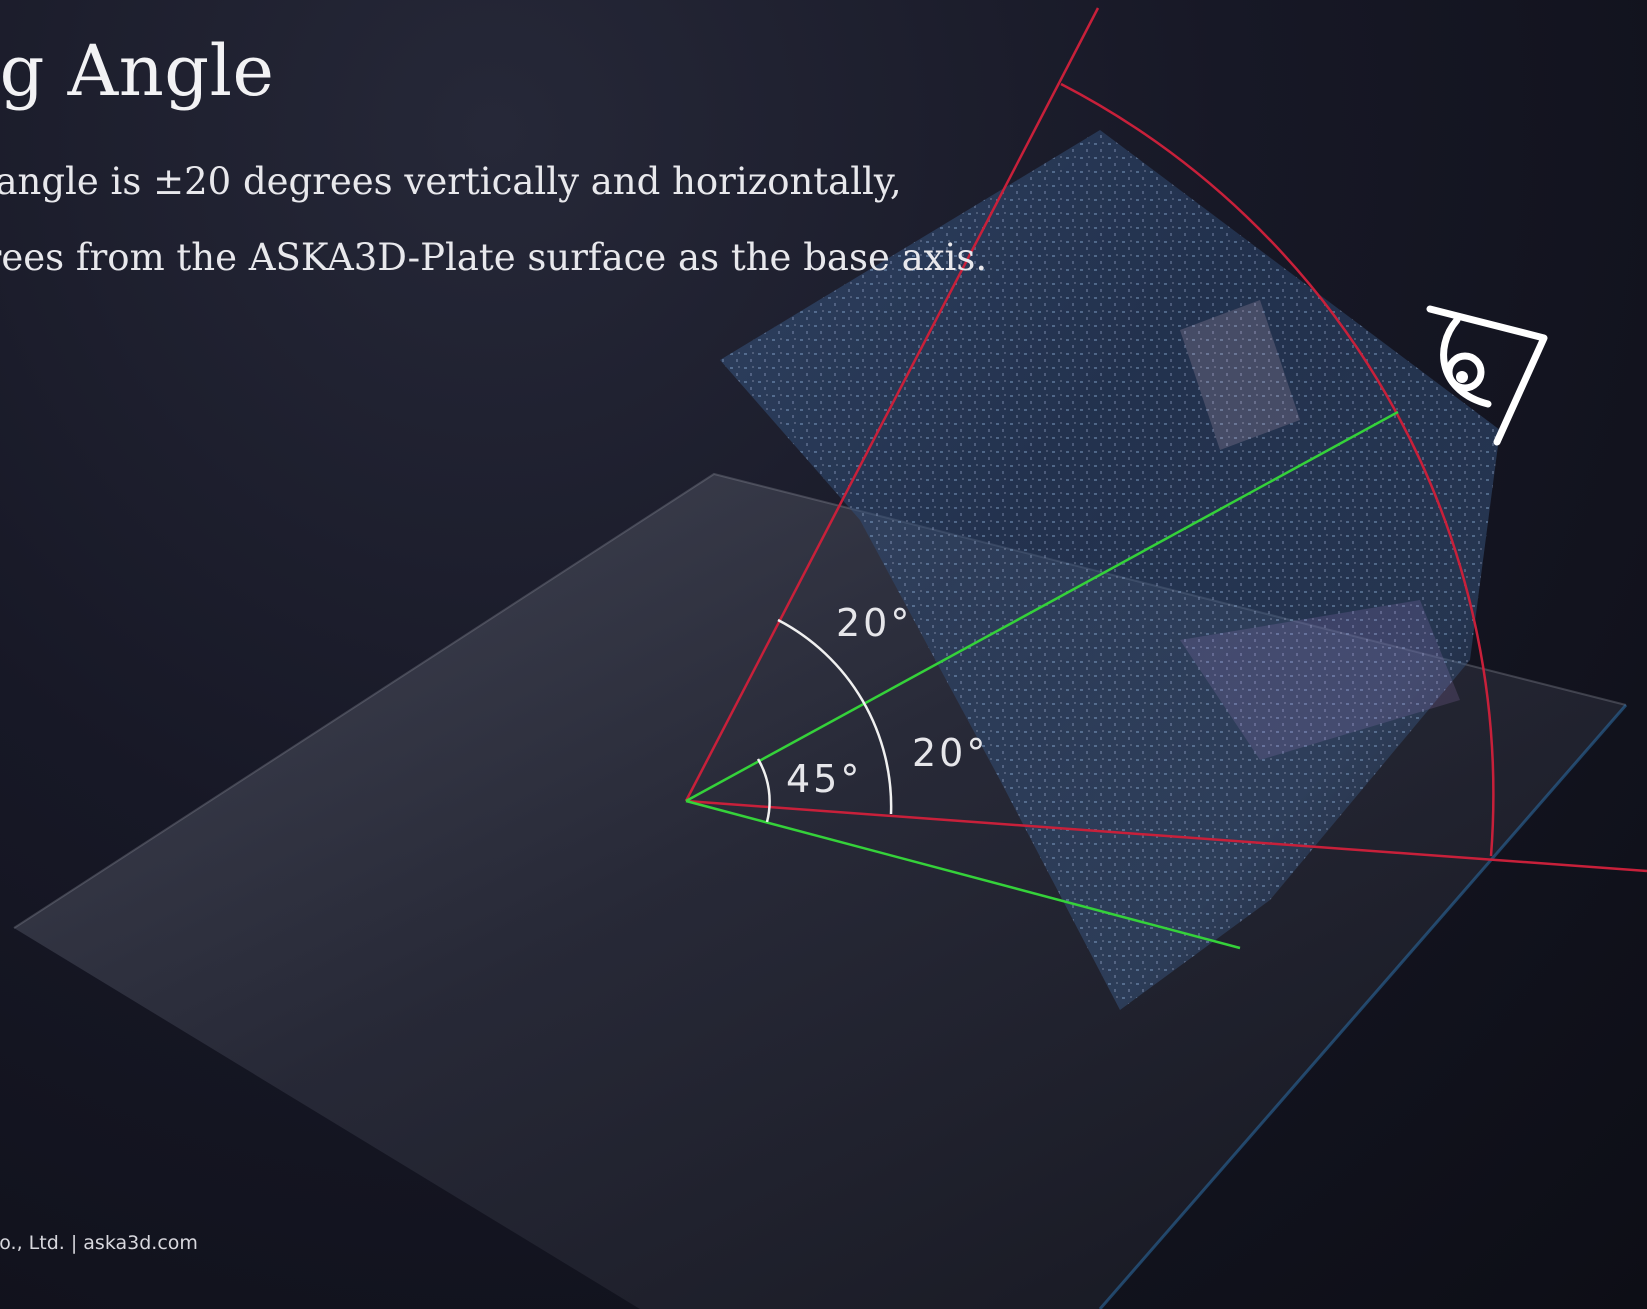 The height and width of the screenshot is (1309, 1647). I want to click on angle-label-top: 20°, so click(874, 623).